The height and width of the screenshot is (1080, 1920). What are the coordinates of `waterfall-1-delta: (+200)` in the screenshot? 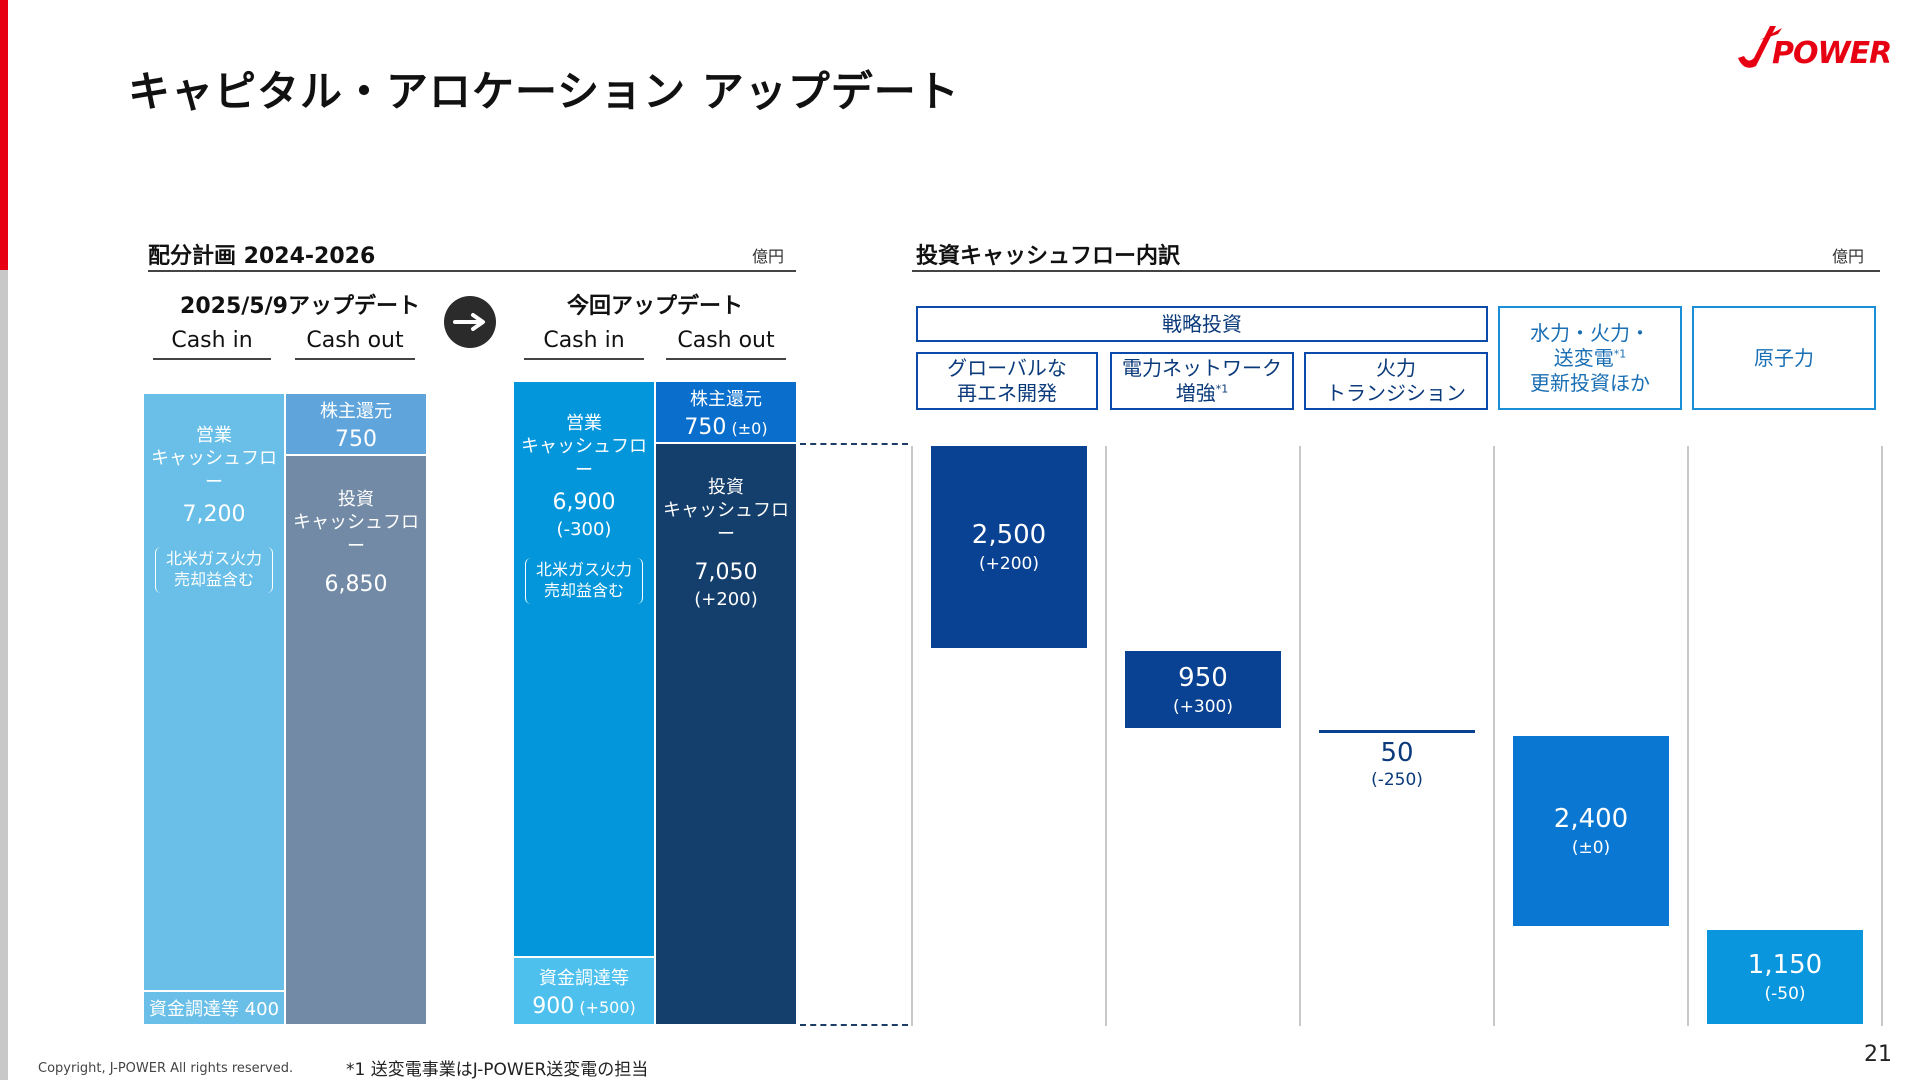 It's located at (1009, 564).